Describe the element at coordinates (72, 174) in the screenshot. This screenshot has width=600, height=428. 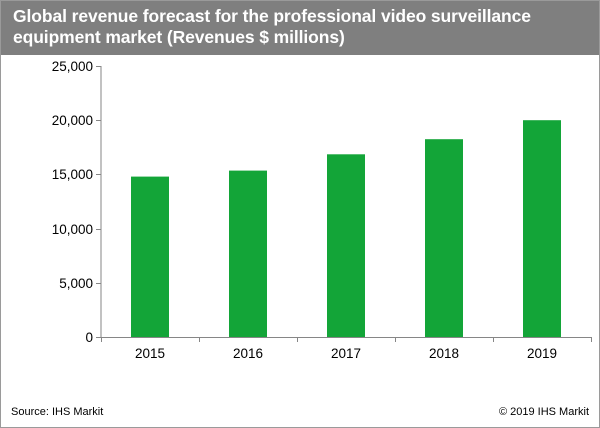
I see `y-tick-label: 15,000` at that location.